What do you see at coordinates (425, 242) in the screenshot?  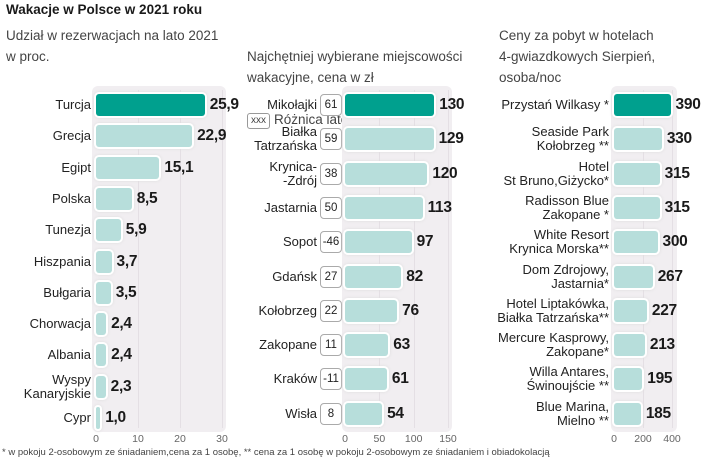 I see `value-label: 97` at bounding box center [425, 242].